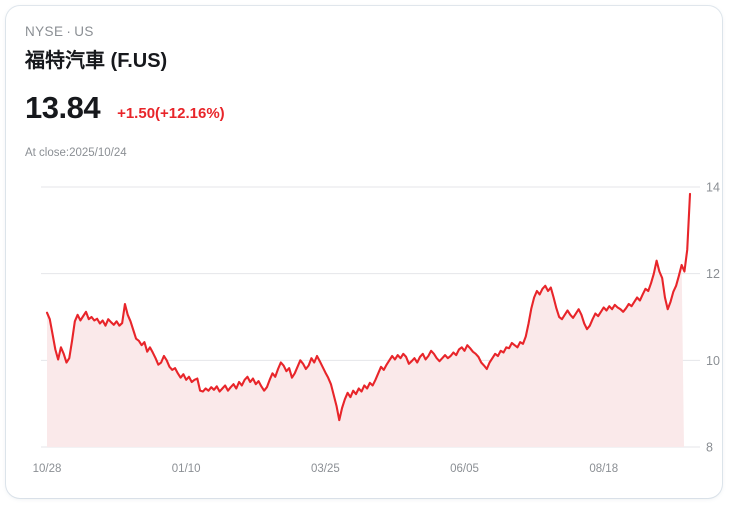  I want to click on y-axis-tick-label: 12, so click(713, 274).